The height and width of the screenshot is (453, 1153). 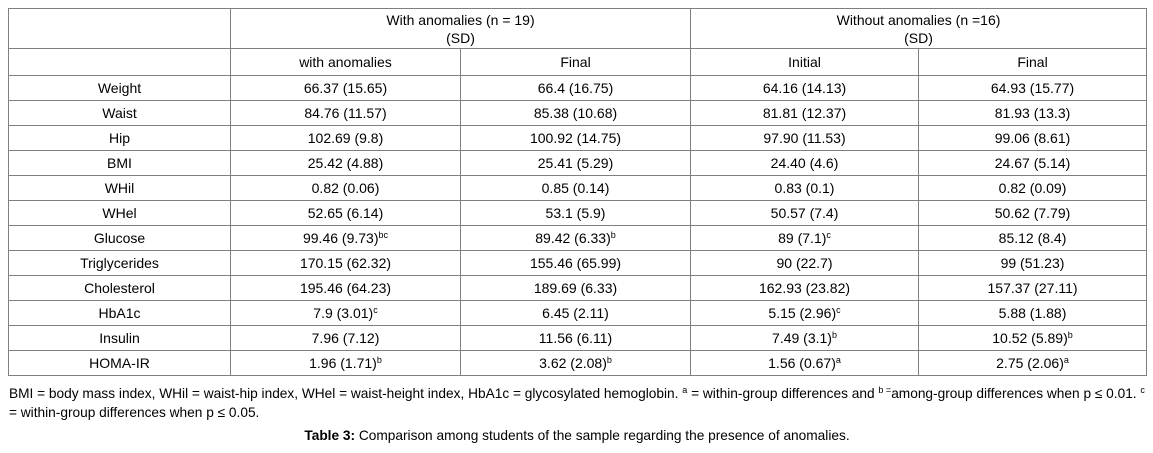 I want to click on value-cell: 2.75 (2.06)a, so click(x=1033, y=363).